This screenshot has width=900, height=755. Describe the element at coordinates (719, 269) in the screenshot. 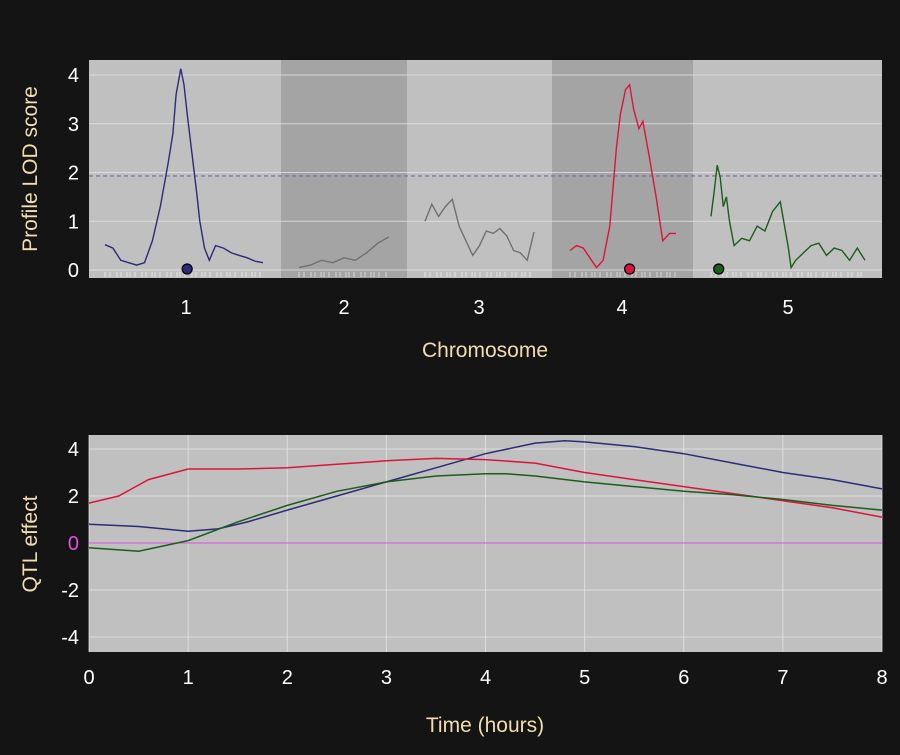

I see `qtl-peak-marker-chr5` at that location.